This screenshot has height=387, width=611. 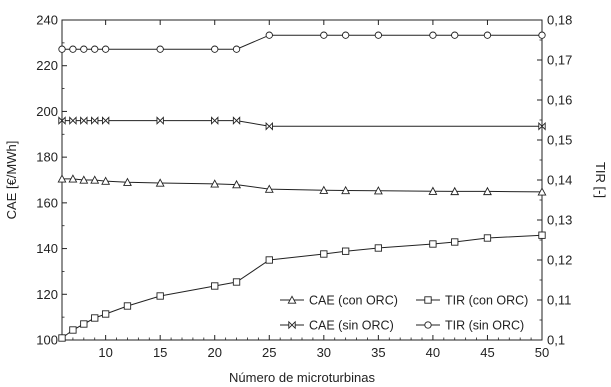 I want to click on y-right-tick-label: 0,18, so click(x=559, y=20).